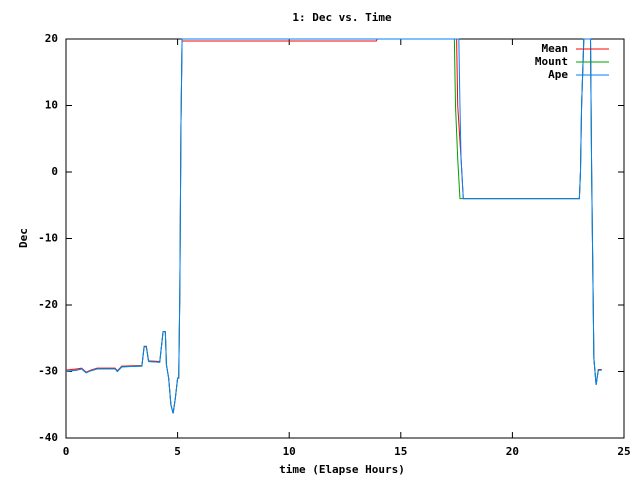 The image size is (640, 480). What do you see at coordinates (289, 451) in the screenshot?
I see `x-tick-label: 10` at bounding box center [289, 451].